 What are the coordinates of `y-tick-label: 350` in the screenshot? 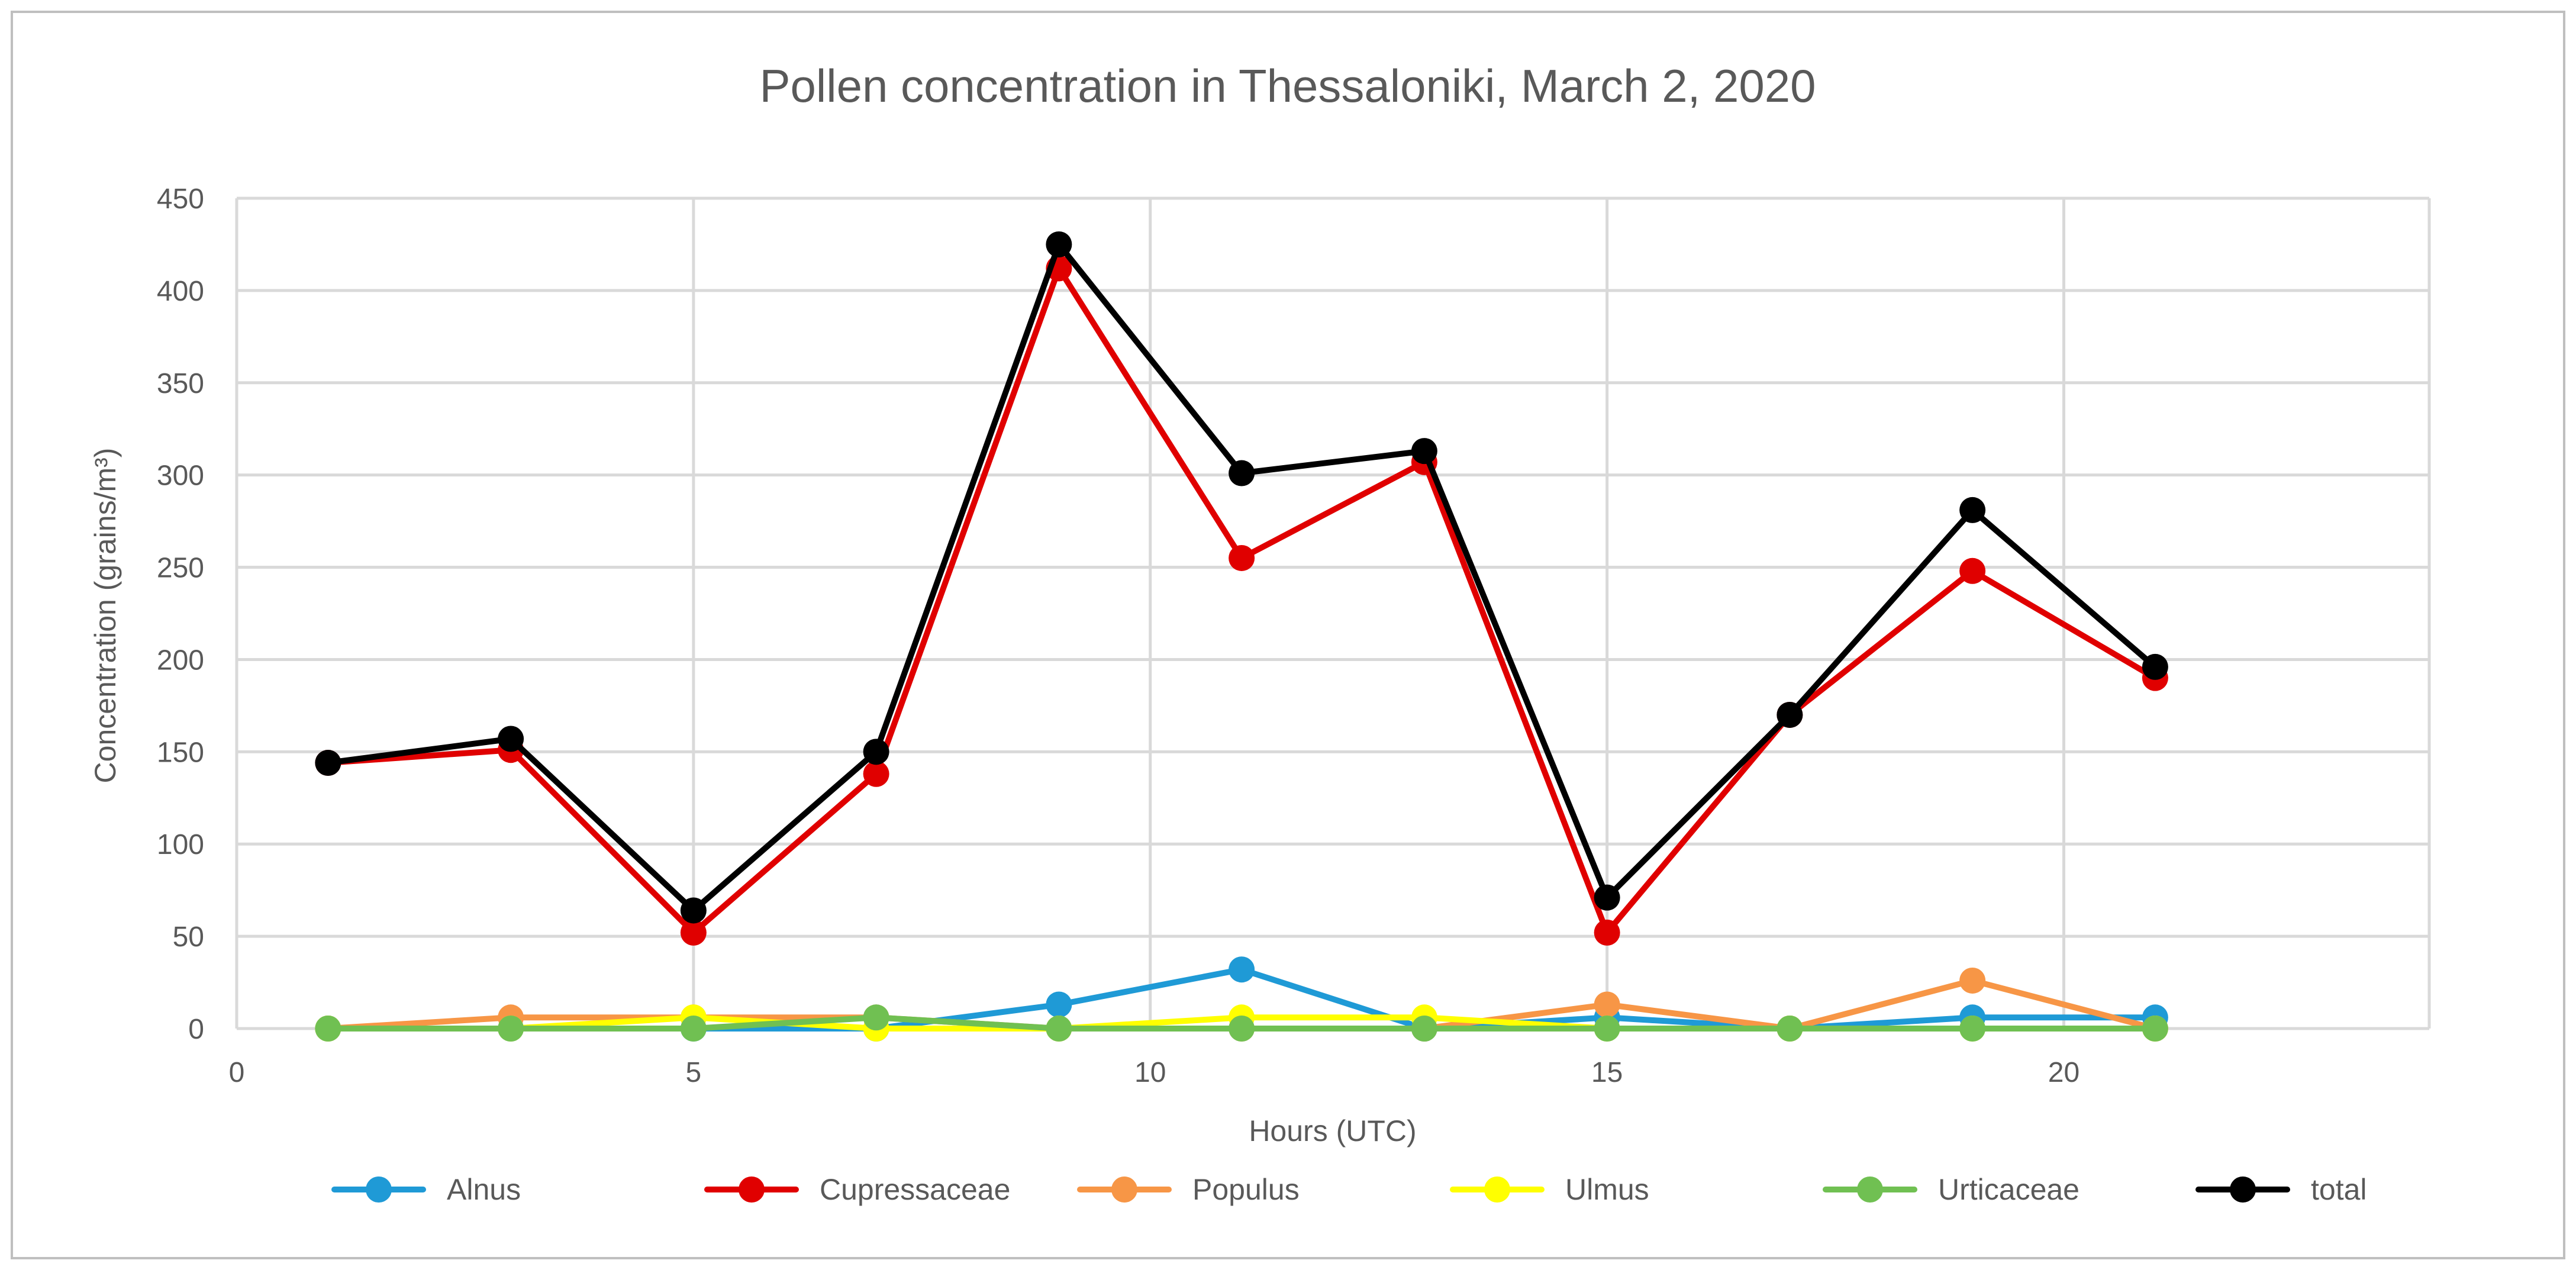 It's located at (180, 384).